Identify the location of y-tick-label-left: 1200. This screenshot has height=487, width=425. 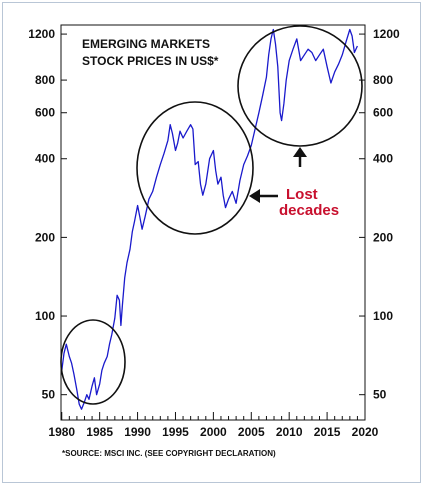
(41, 34).